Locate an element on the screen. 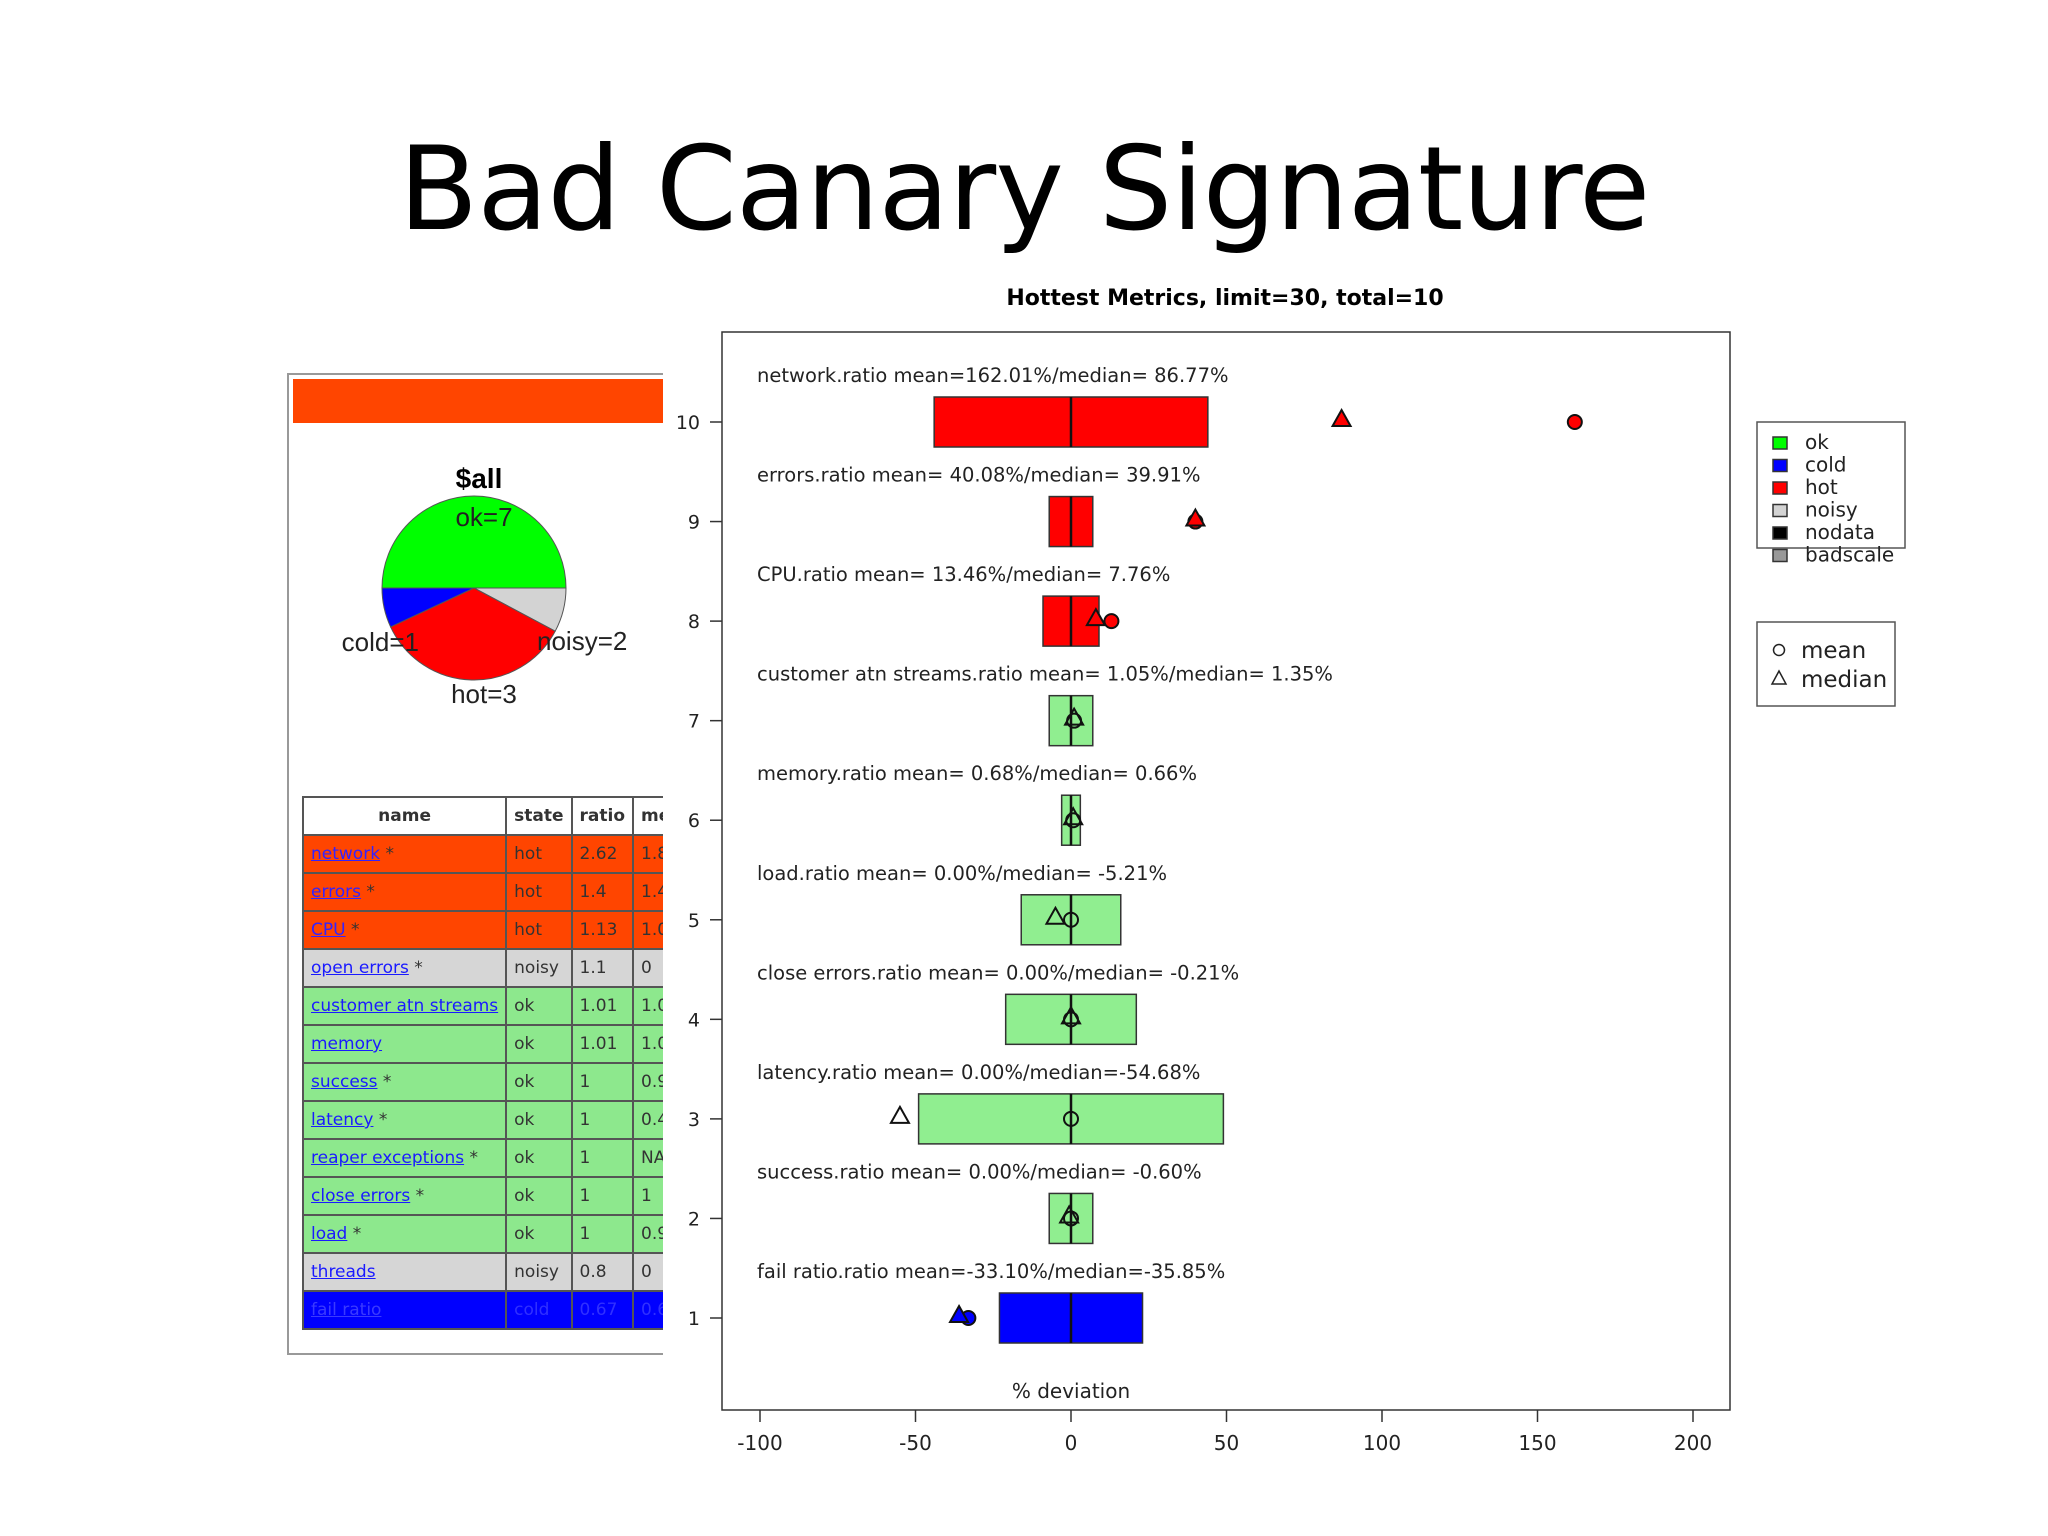 Image resolution: width=2048 pixels, height=1536 pixels. metric-ratio-cell: 1.4 is located at coordinates (602, 892).